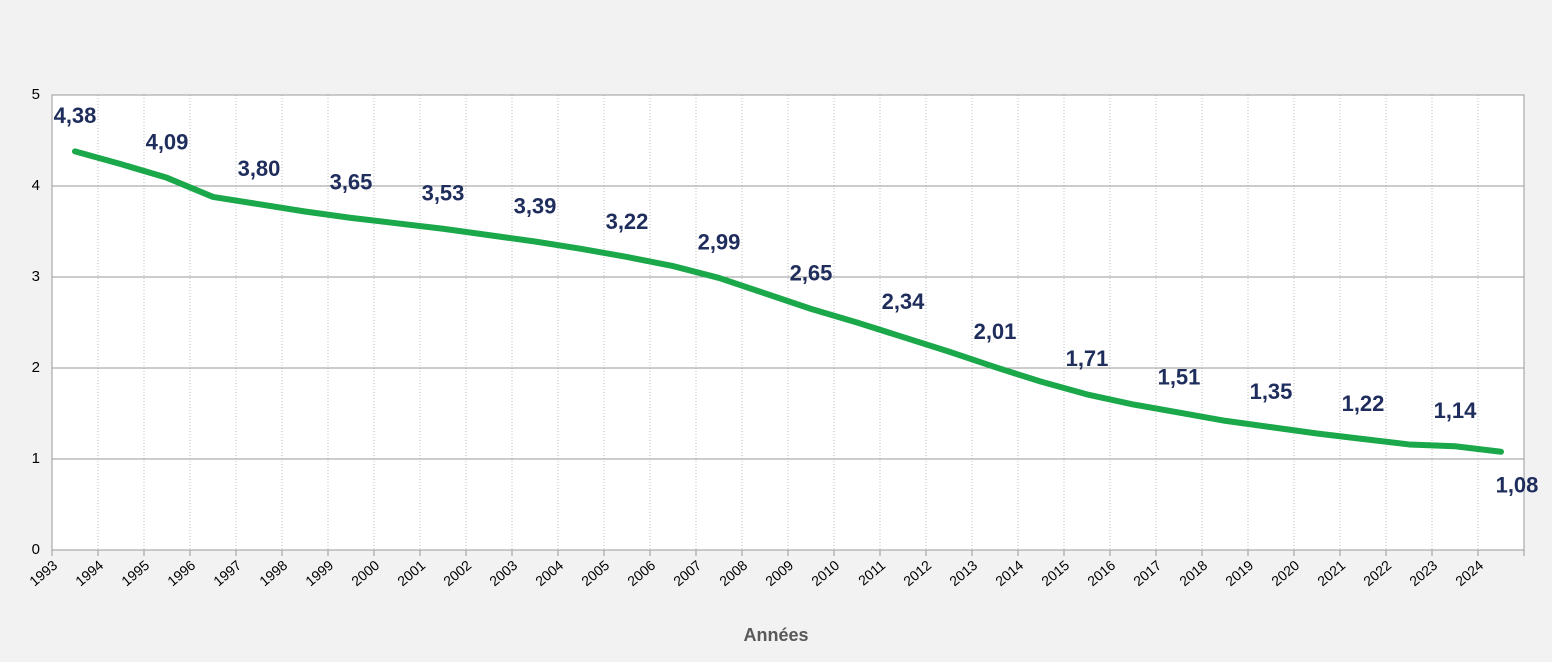  I want to click on y-tick-label: 5, so click(36, 94).